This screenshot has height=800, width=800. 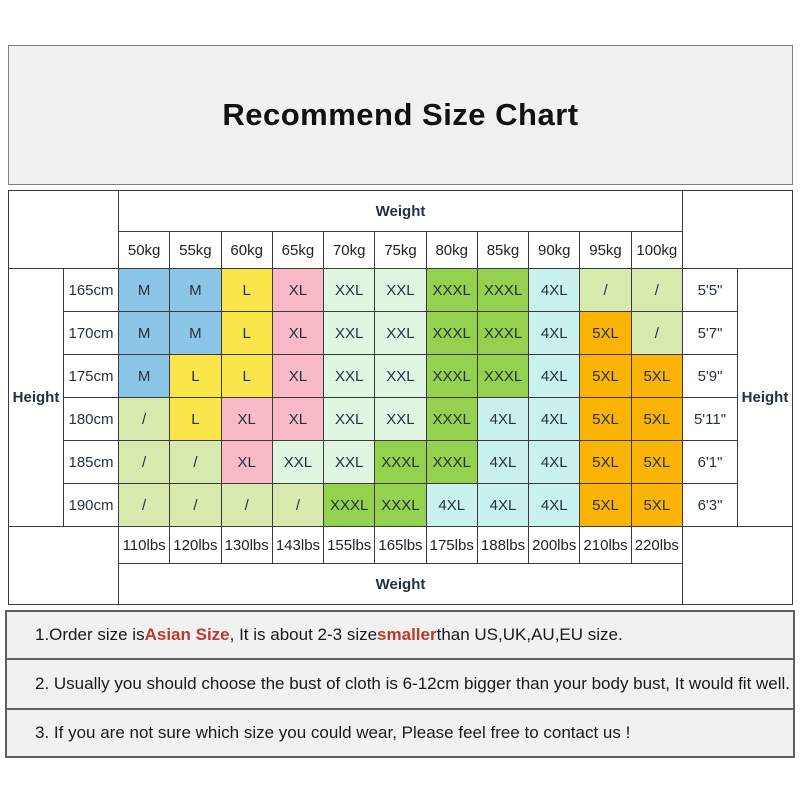 I want to click on height-cm-label: 180cm, so click(x=91, y=419).